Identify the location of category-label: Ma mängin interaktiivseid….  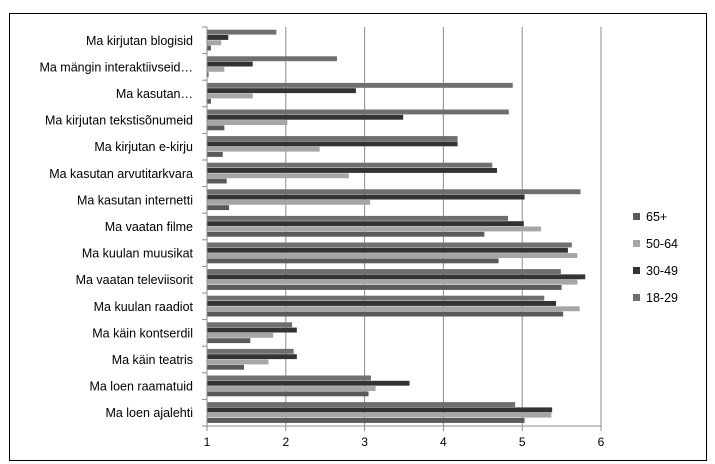
(116, 67).